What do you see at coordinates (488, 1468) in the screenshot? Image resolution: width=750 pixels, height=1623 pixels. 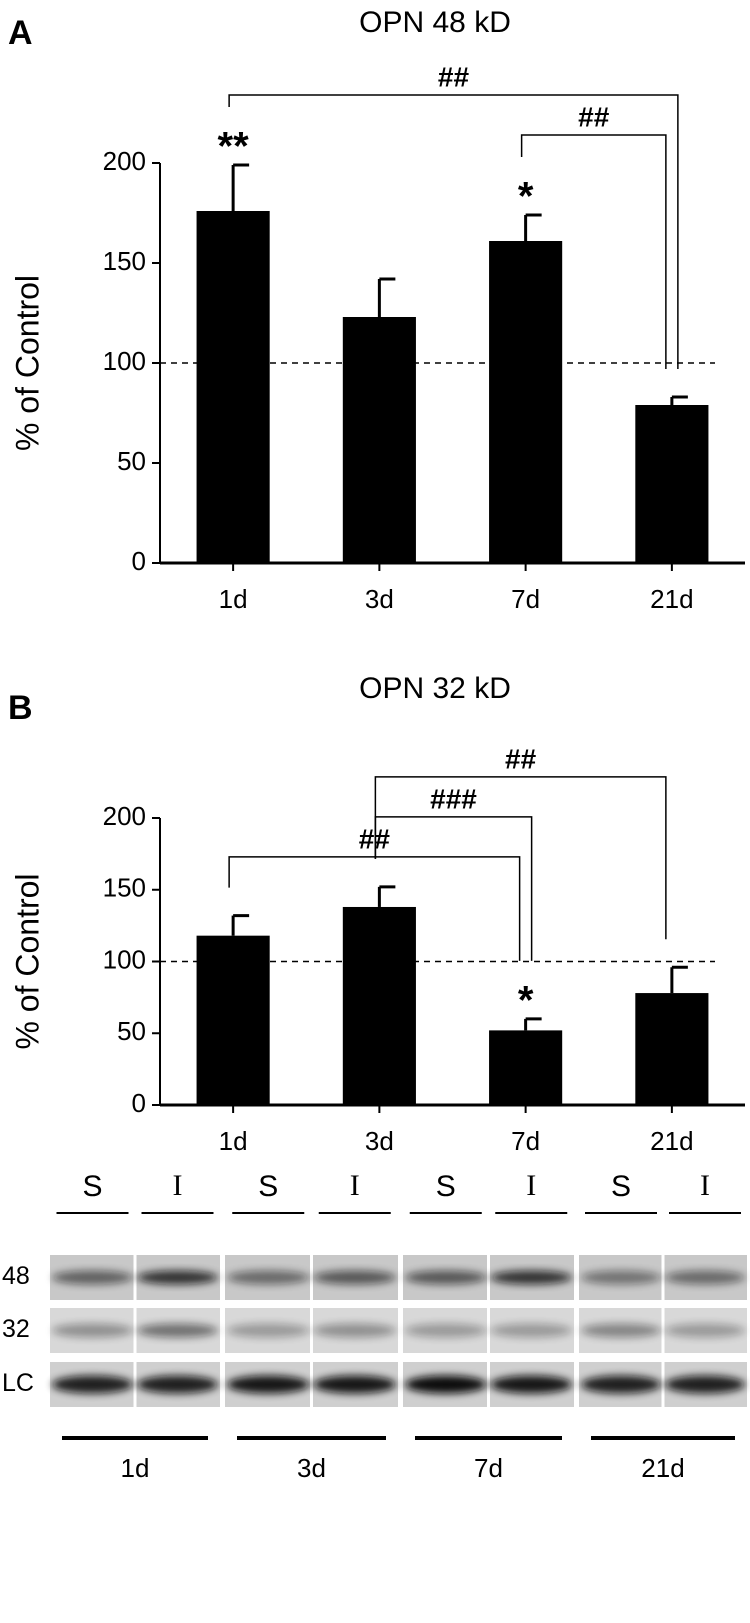 I see `group-label: 7d` at bounding box center [488, 1468].